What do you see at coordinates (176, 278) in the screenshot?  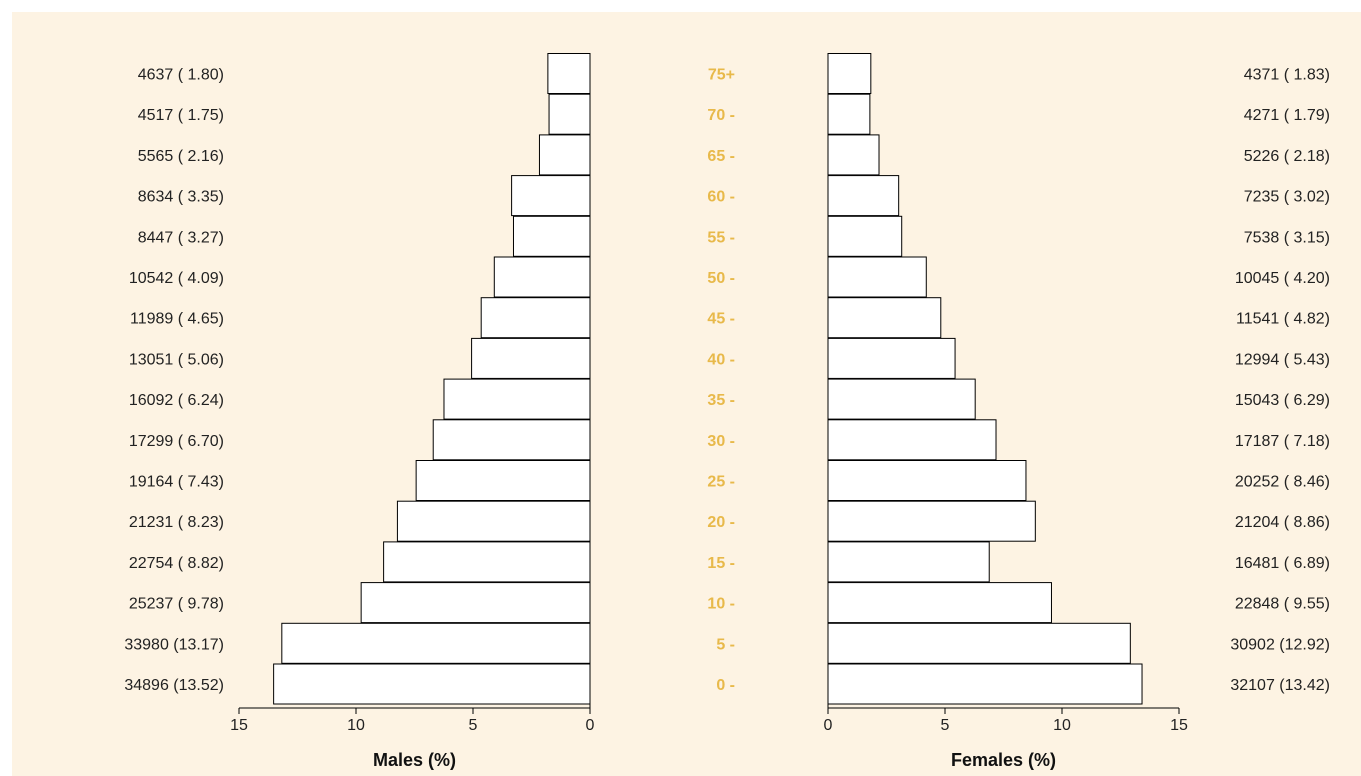 I see `male-count-label: 10542 ( 4.09)` at bounding box center [176, 278].